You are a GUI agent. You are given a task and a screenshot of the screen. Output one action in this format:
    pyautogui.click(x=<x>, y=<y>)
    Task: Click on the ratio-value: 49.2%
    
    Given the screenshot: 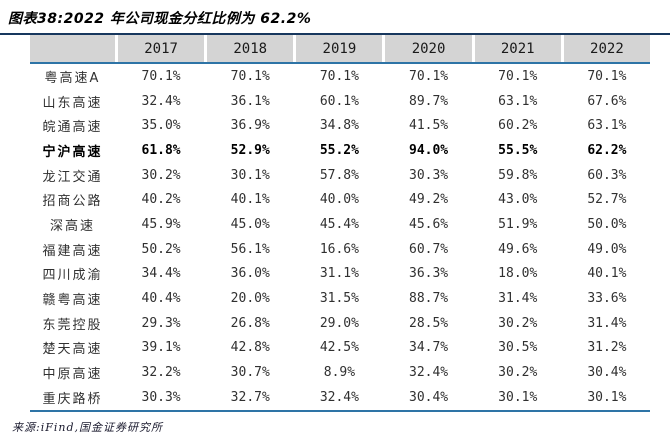 What is the action you would take?
    pyautogui.click(x=429, y=200)
    